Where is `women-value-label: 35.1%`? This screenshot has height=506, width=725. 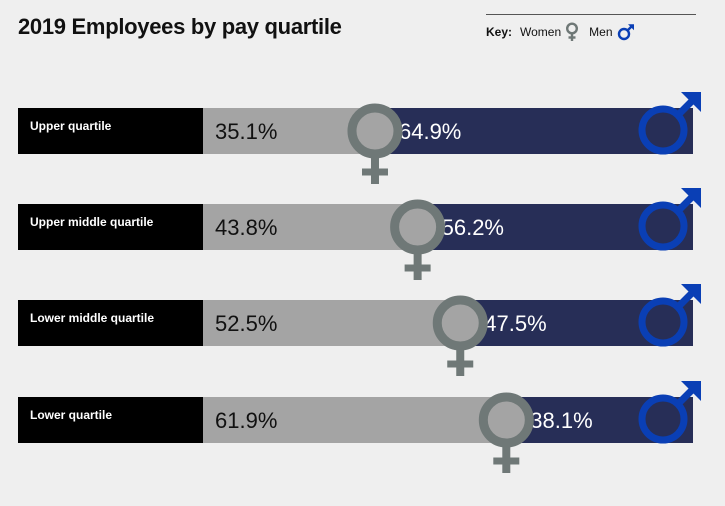
women-value-label: 35.1% is located at coordinates (246, 131).